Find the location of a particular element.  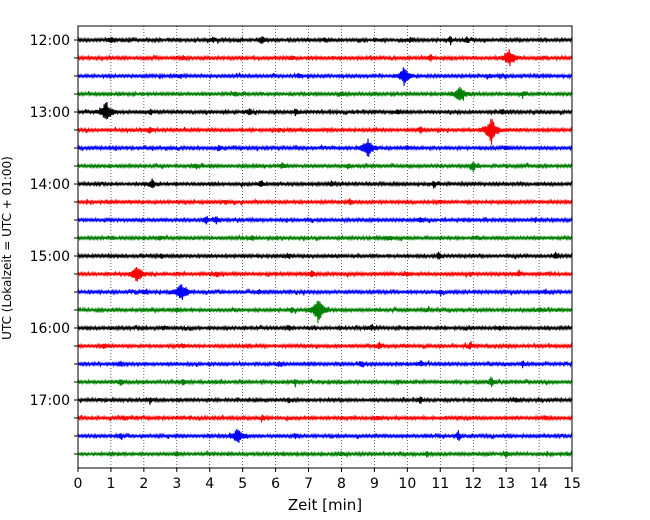

x-tick-label: 11 is located at coordinates (440, 484).